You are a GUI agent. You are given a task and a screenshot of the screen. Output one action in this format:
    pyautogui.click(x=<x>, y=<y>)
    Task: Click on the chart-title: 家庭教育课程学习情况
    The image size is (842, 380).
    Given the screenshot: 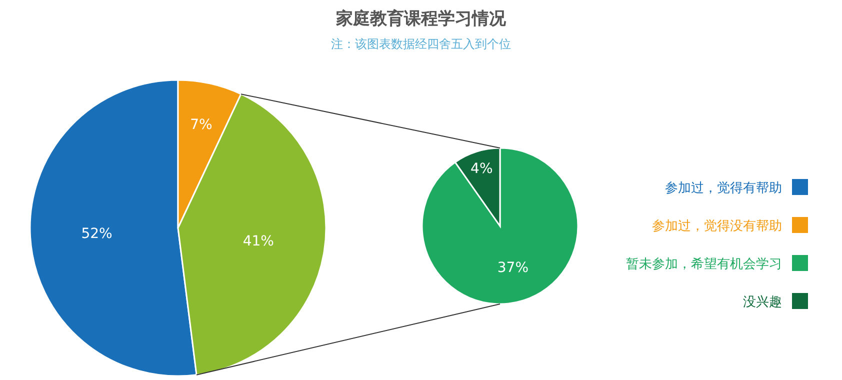 What is the action you would take?
    pyautogui.click(x=421, y=18)
    